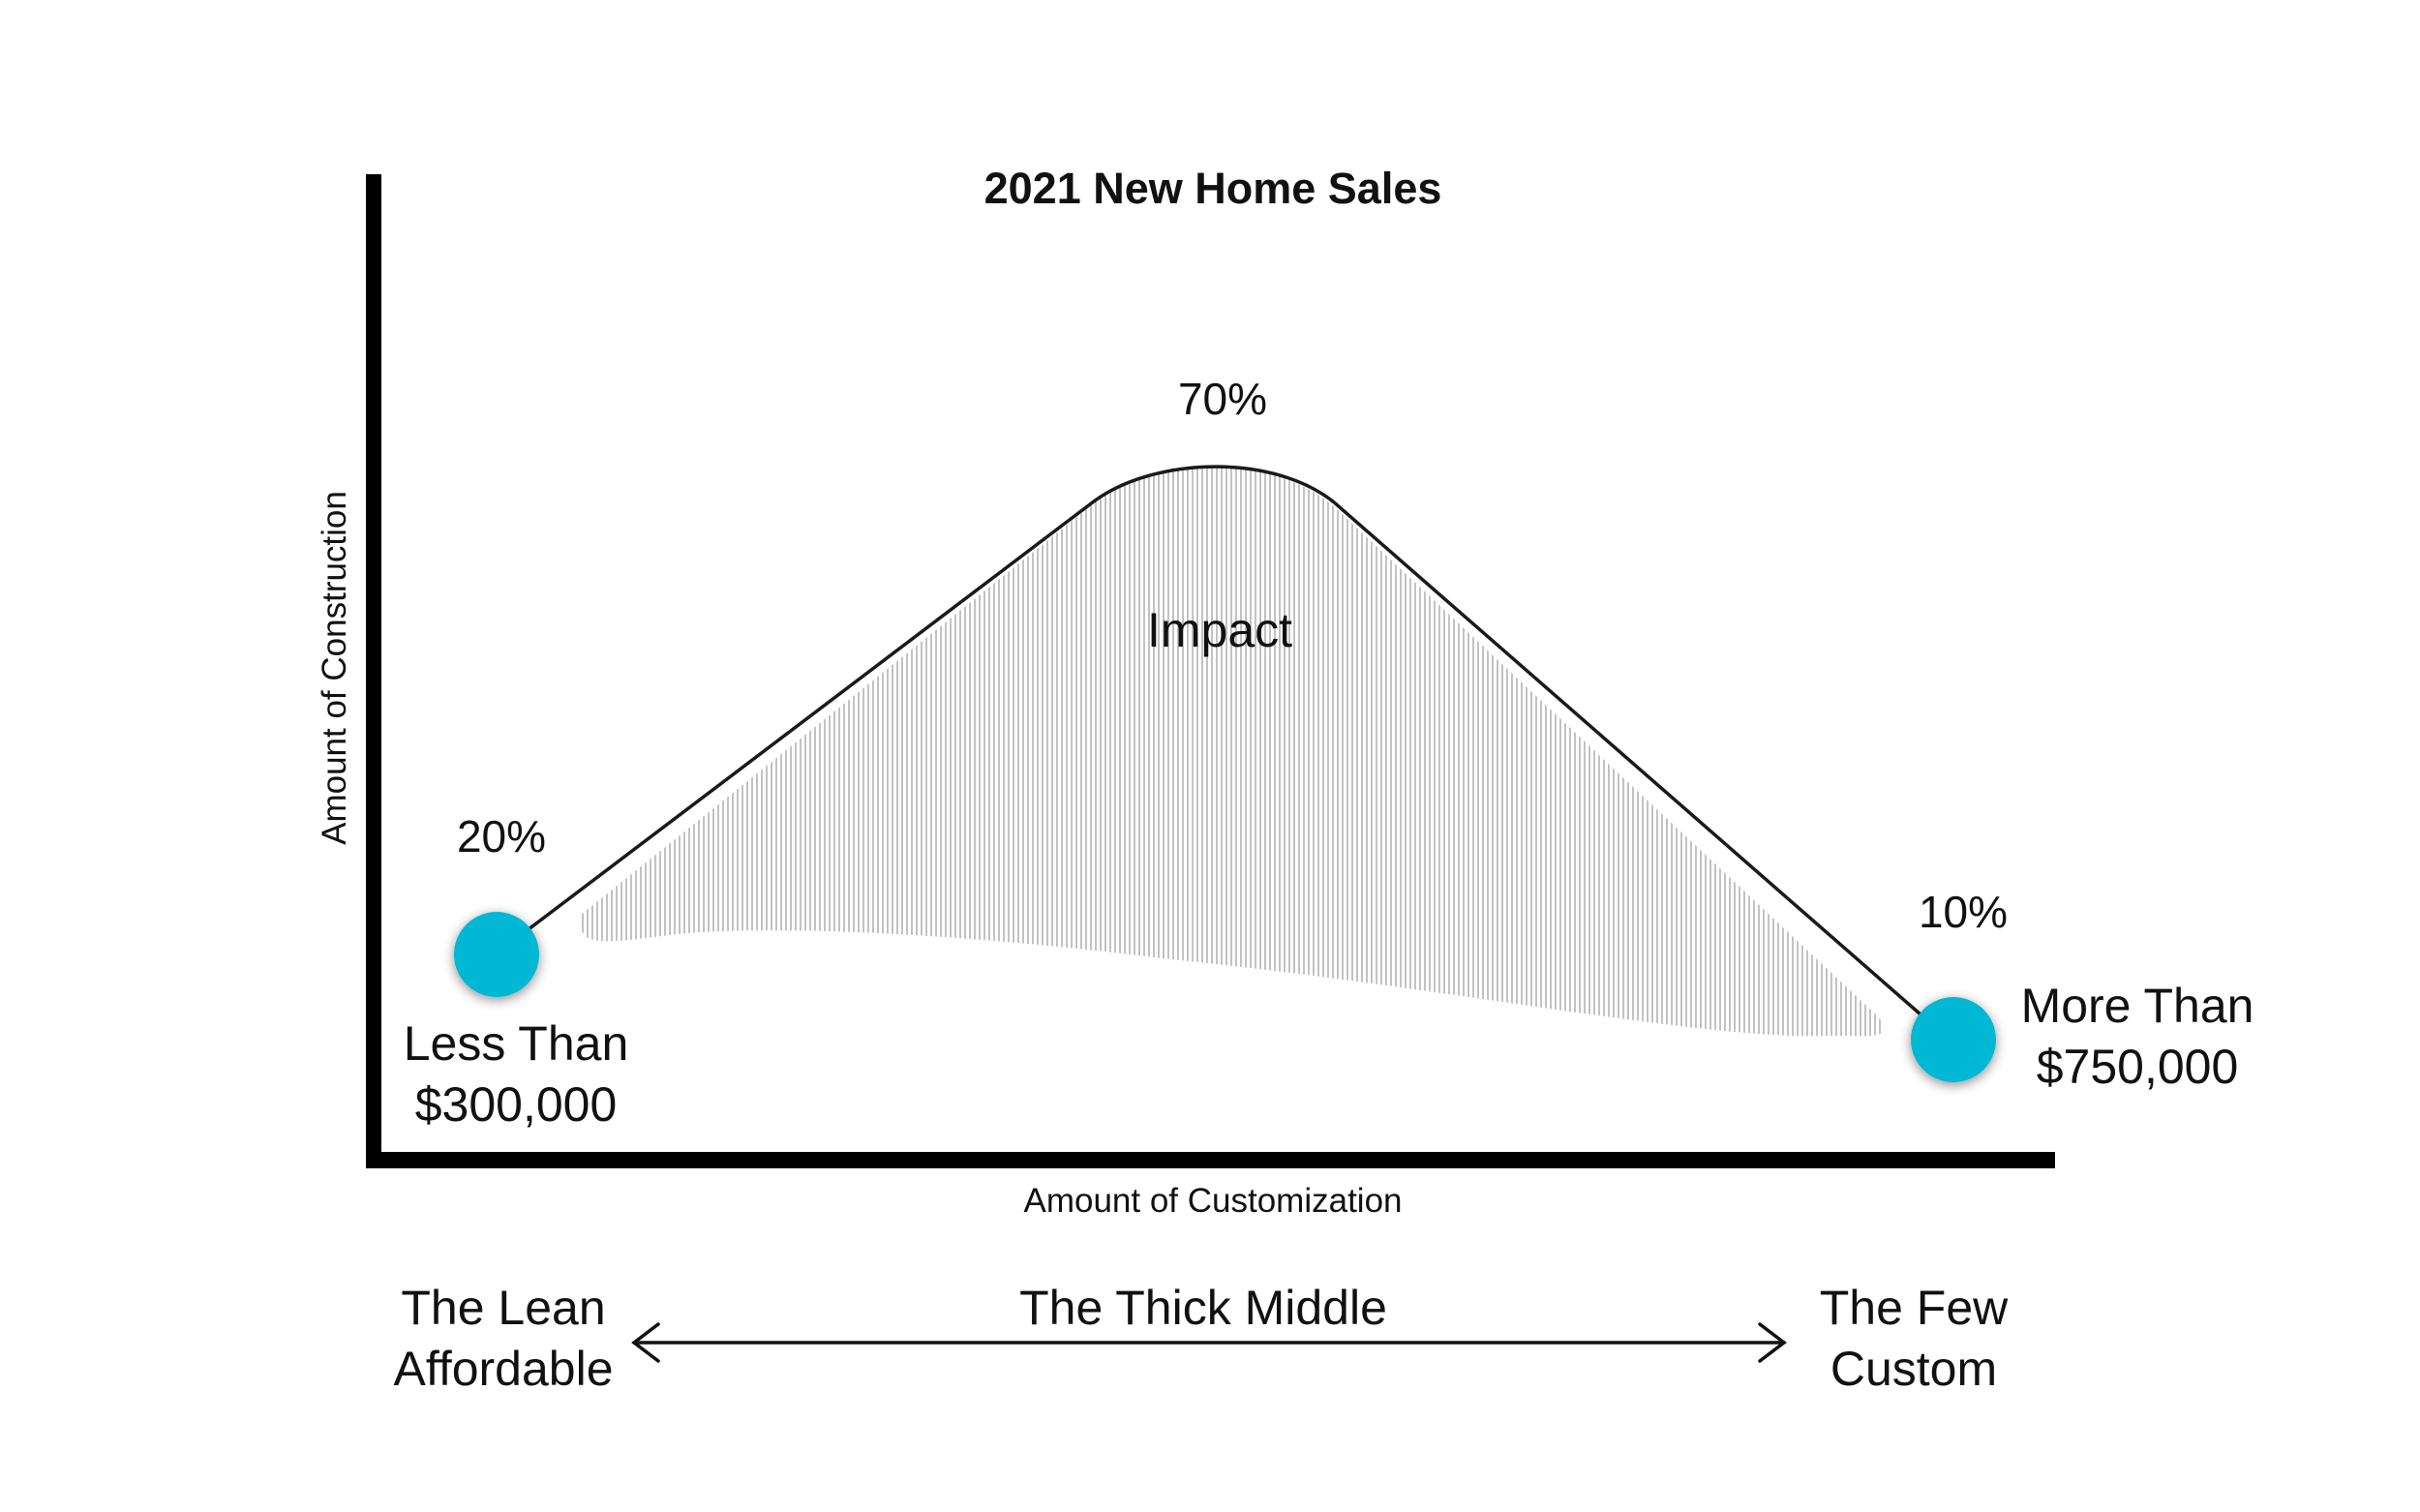  I want to click on few-custom-line1: The Few, so click(1914, 1308).